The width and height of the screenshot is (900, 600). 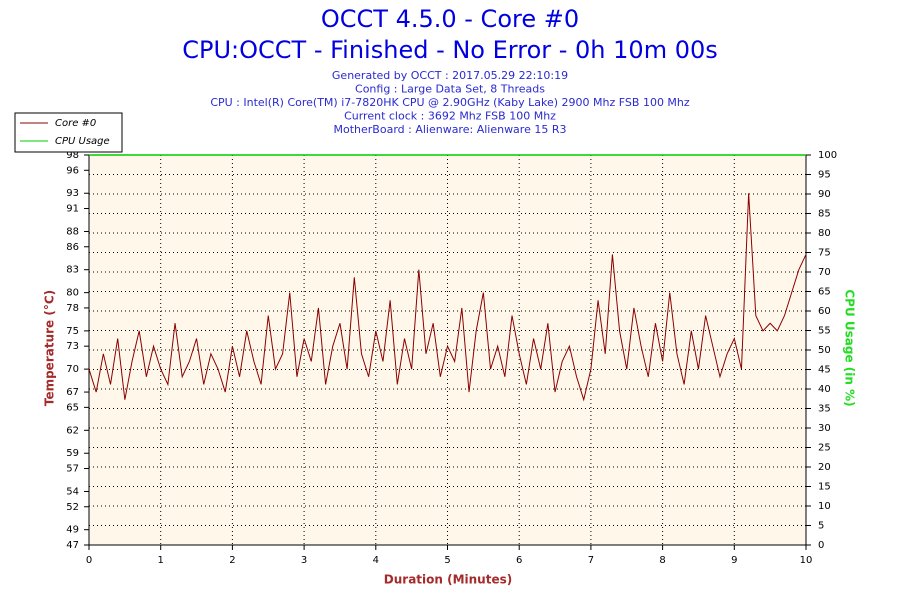 I want to click on y-tick-label: 75, so click(x=72, y=331).